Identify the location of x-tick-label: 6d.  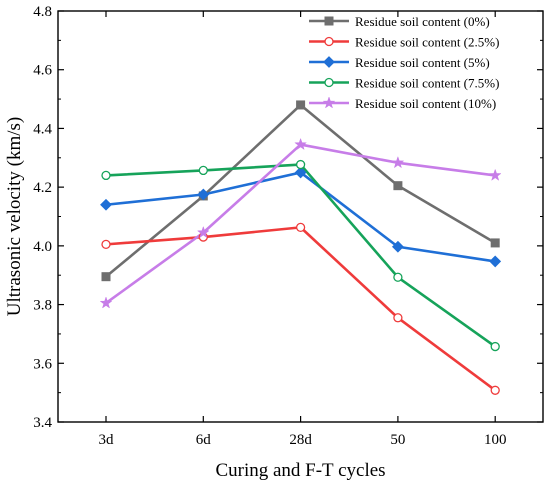
(204, 440).